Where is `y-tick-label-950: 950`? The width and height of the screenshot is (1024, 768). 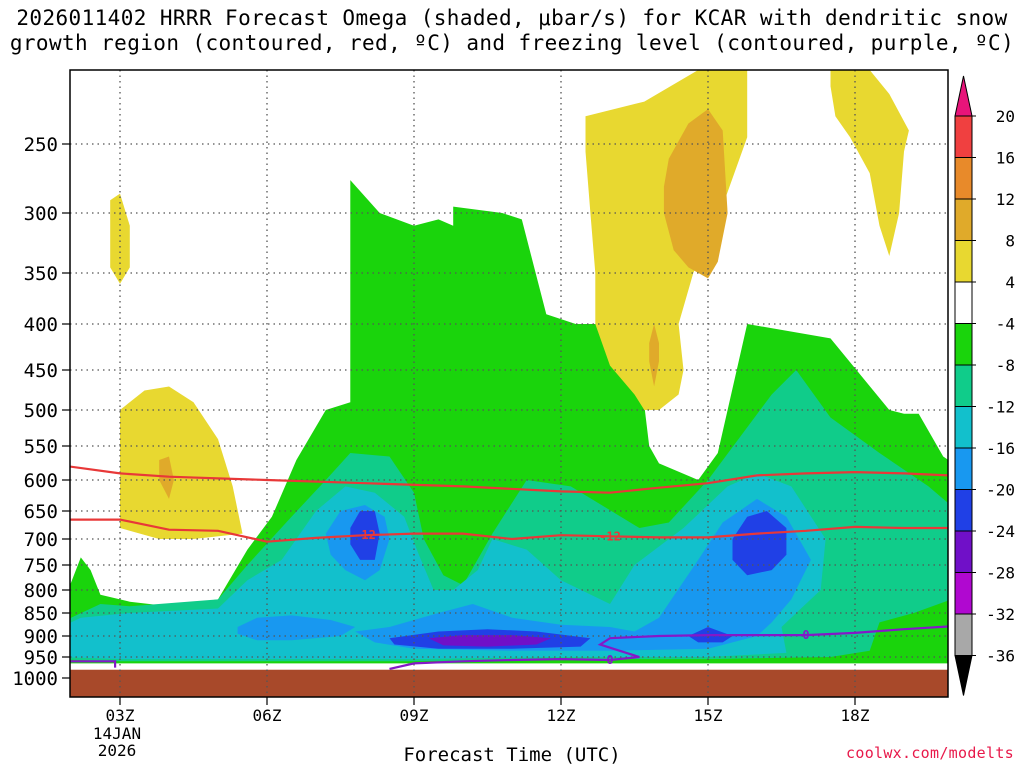 y-tick-label-950: 950 is located at coordinates (41, 658).